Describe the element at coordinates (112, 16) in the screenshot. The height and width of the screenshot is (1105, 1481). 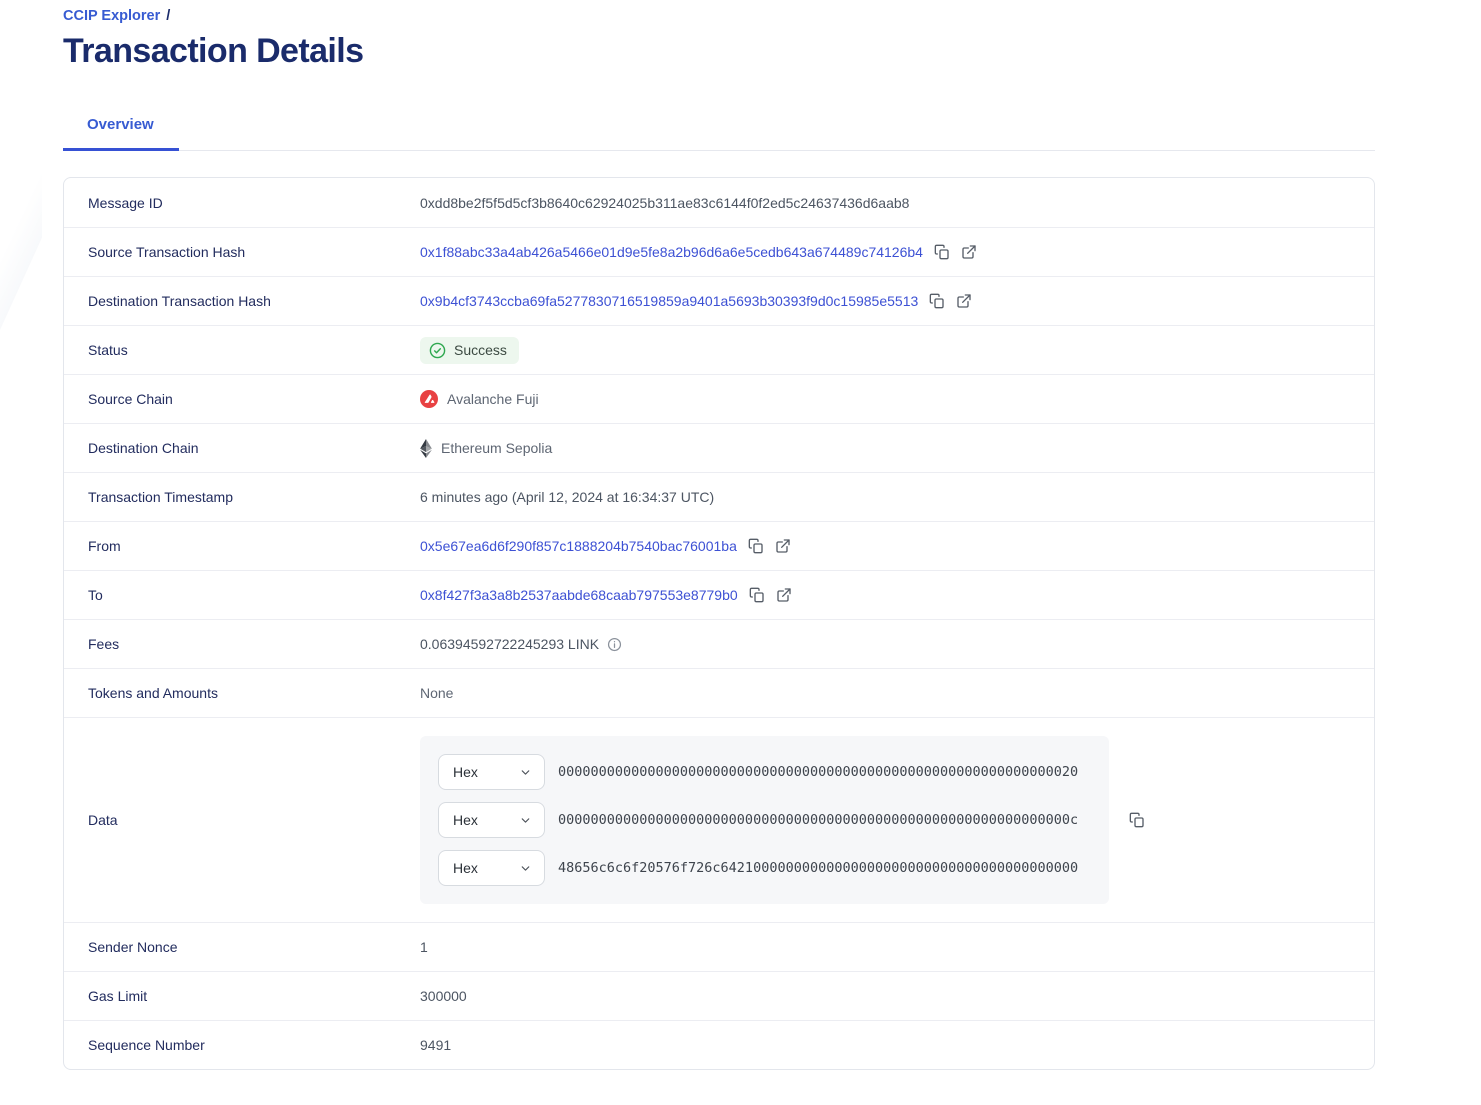
I see `breadcrumb-link-ccip-explorer: CCIP Explorer` at that location.